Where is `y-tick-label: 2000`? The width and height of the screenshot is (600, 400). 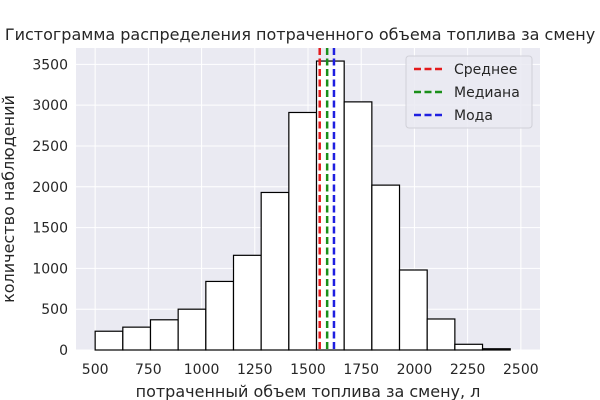 y-tick-label: 2000 is located at coordinates (50, 188).